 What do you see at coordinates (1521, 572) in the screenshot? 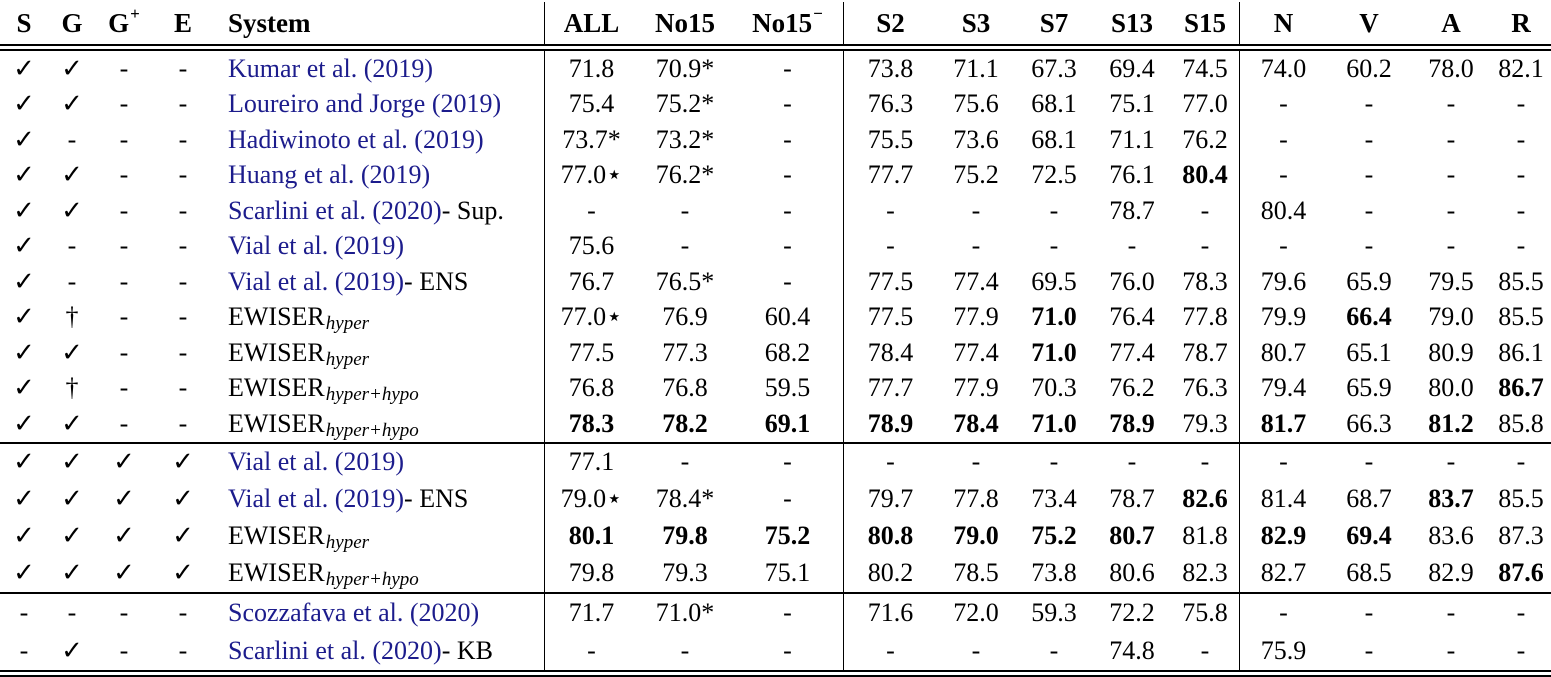
I see `score-value: 87.6` at bounding box center [1521, 572].